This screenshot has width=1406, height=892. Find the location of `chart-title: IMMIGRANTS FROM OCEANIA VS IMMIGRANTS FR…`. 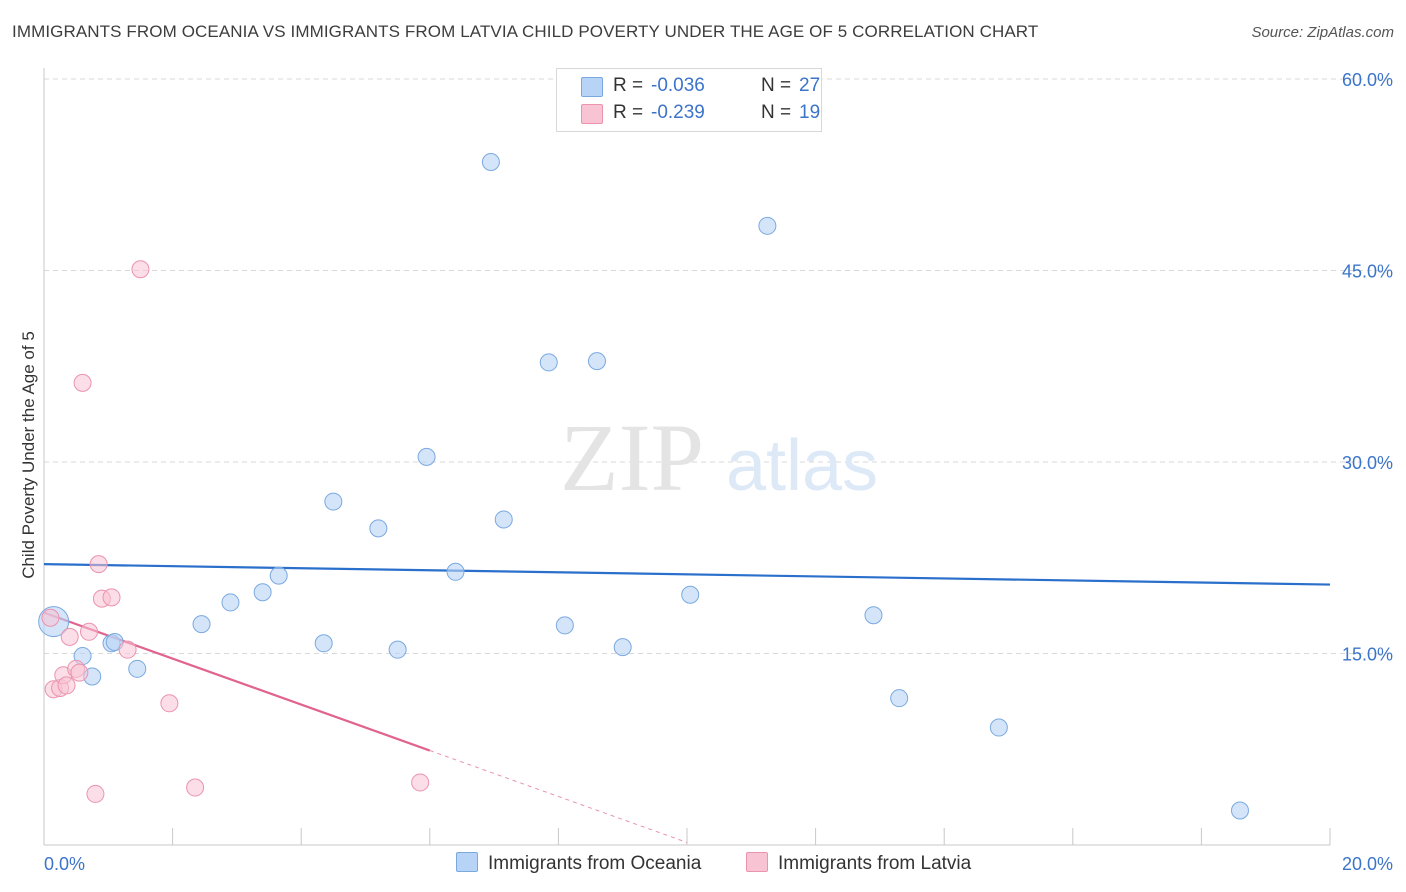

chart-title: IMMIGRANTS FROM OCEANIA VS IMMIGRANTS FR… is located at coordinates (525, 31).